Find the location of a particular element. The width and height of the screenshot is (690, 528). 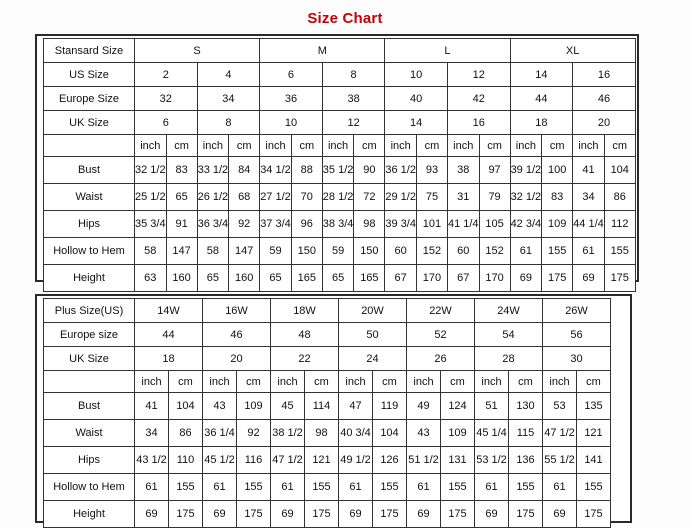

cell-value: 105 is located at coordinates (494, 224).